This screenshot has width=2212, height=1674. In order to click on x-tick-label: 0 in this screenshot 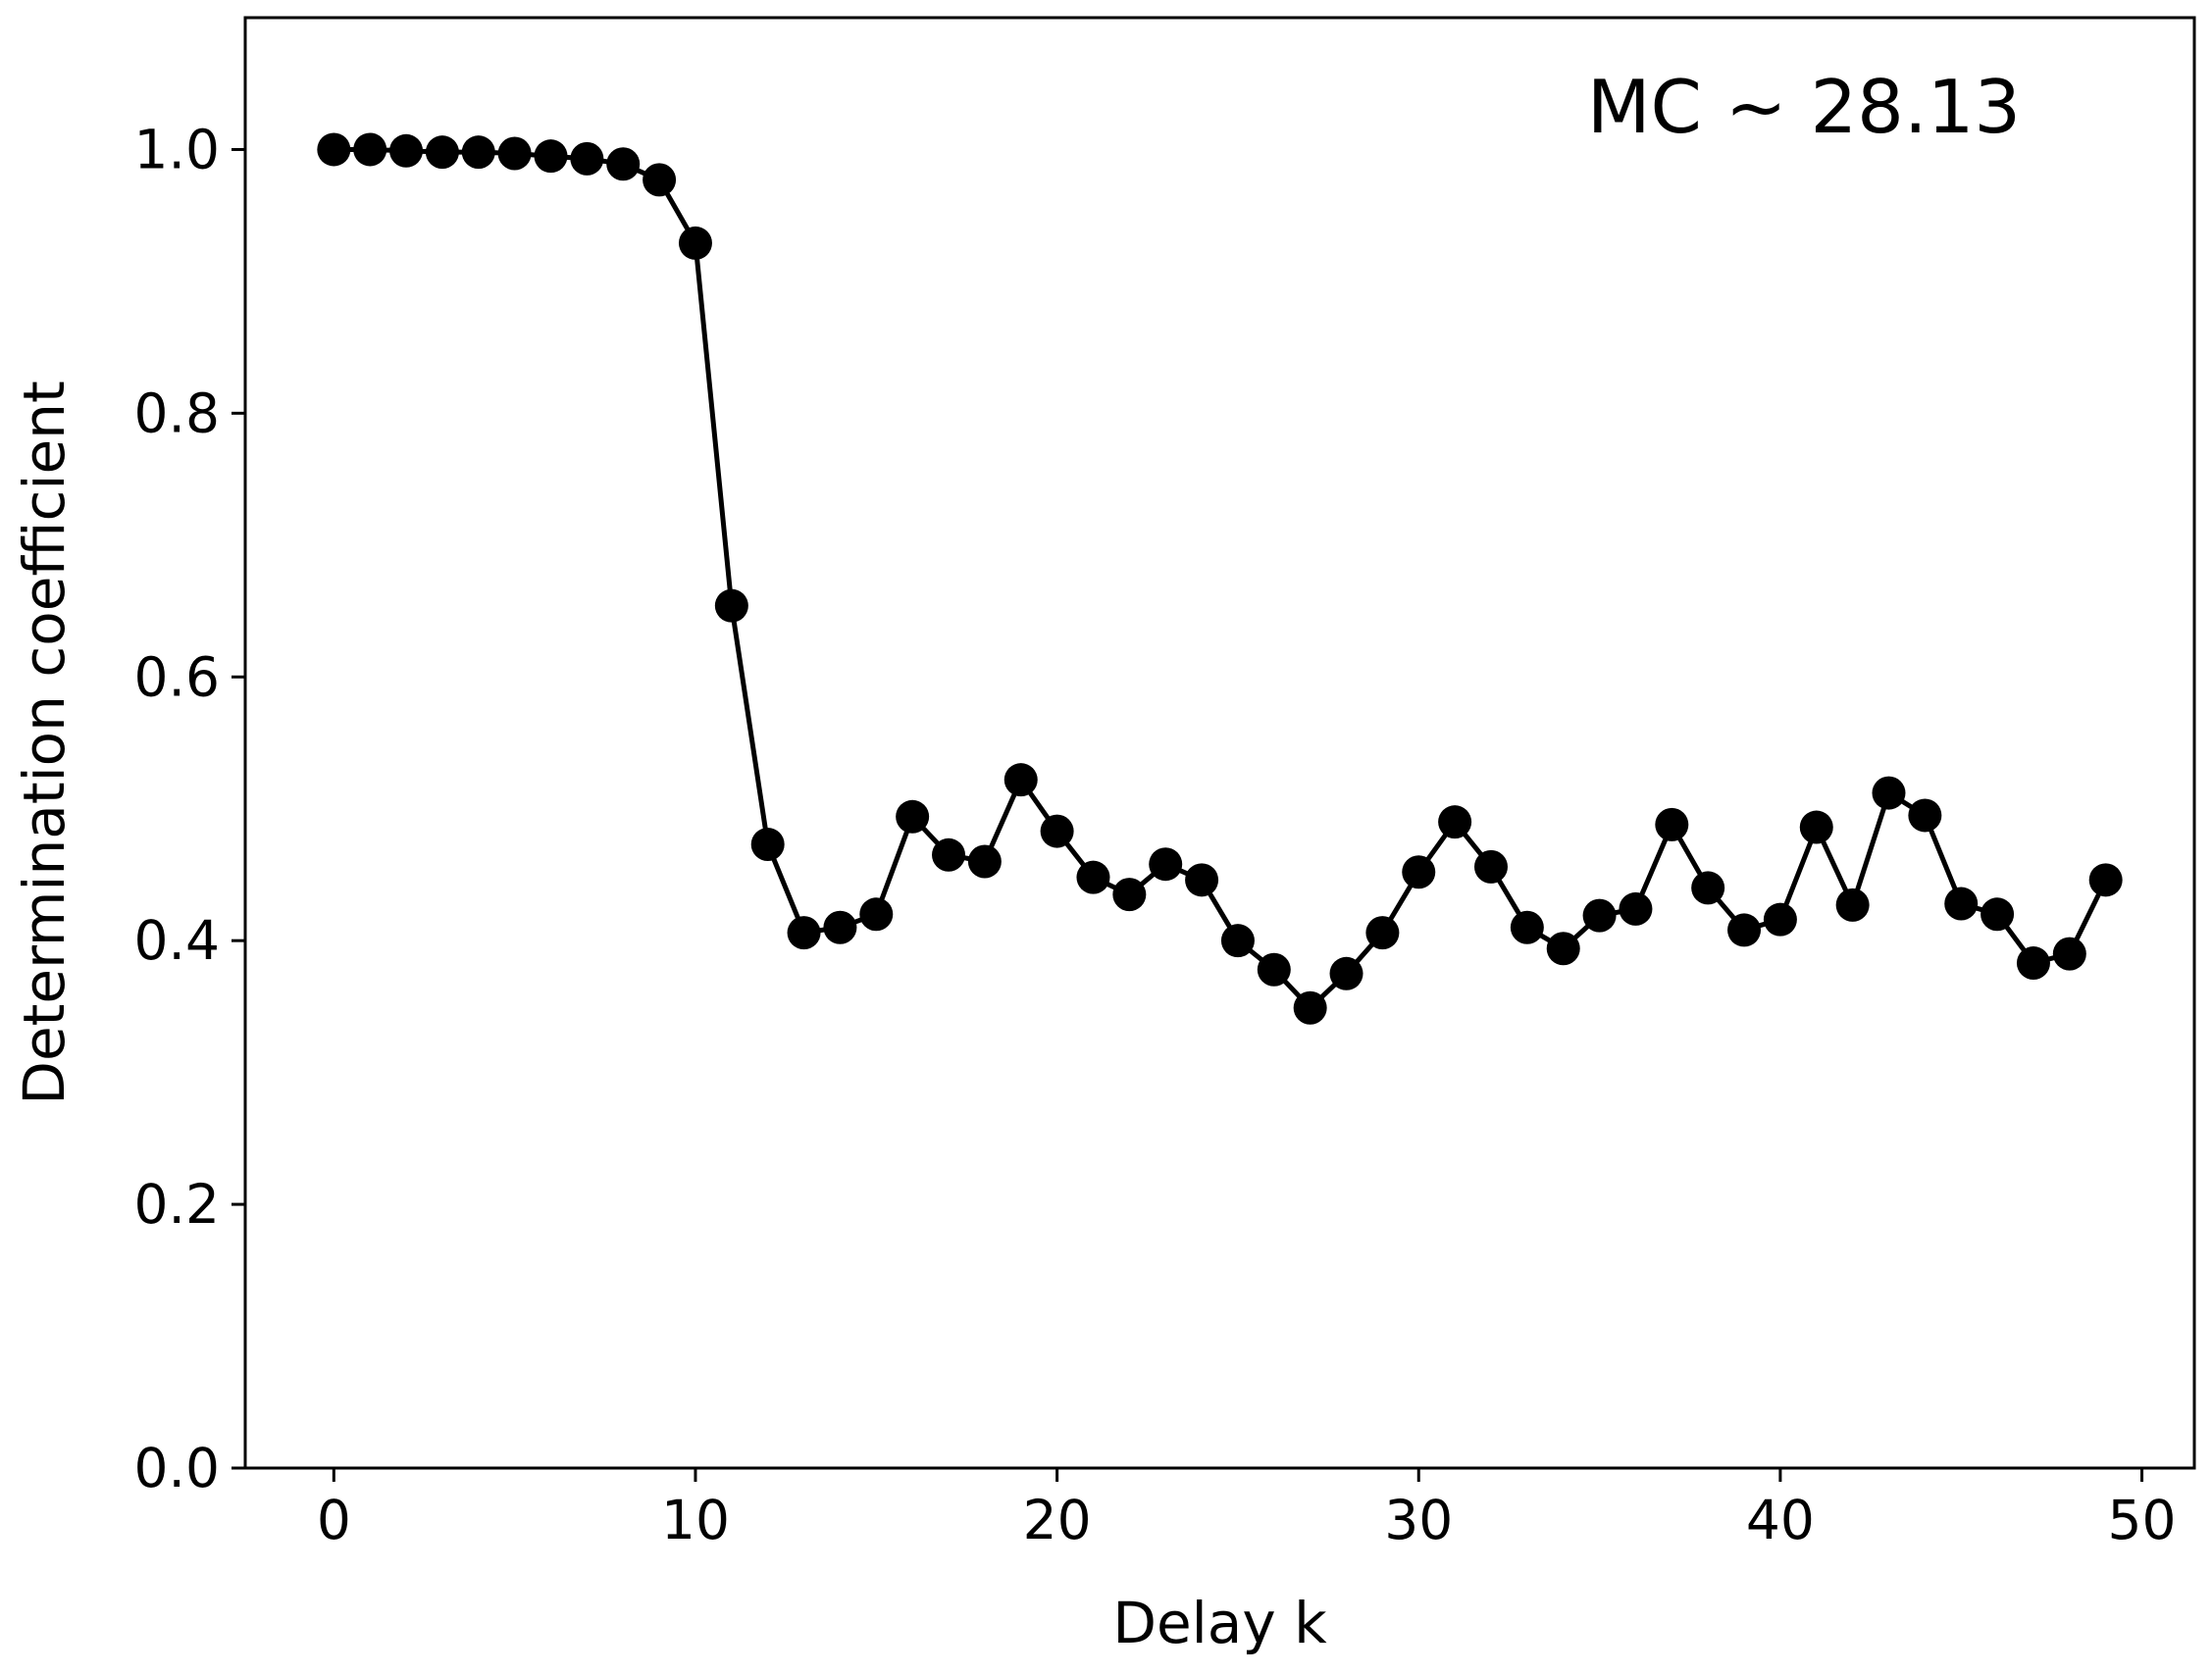, I will do `click(334, 1520)`.